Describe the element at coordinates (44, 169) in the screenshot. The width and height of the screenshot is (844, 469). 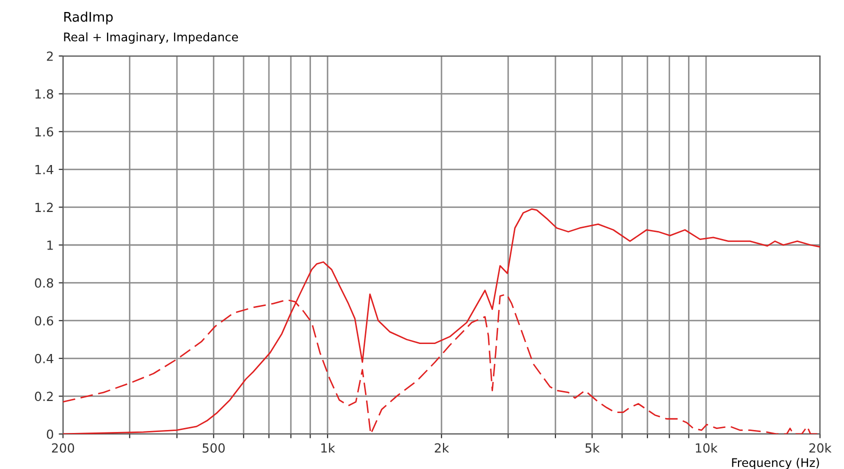
I see `y-tick-label: 1.4` at that location.